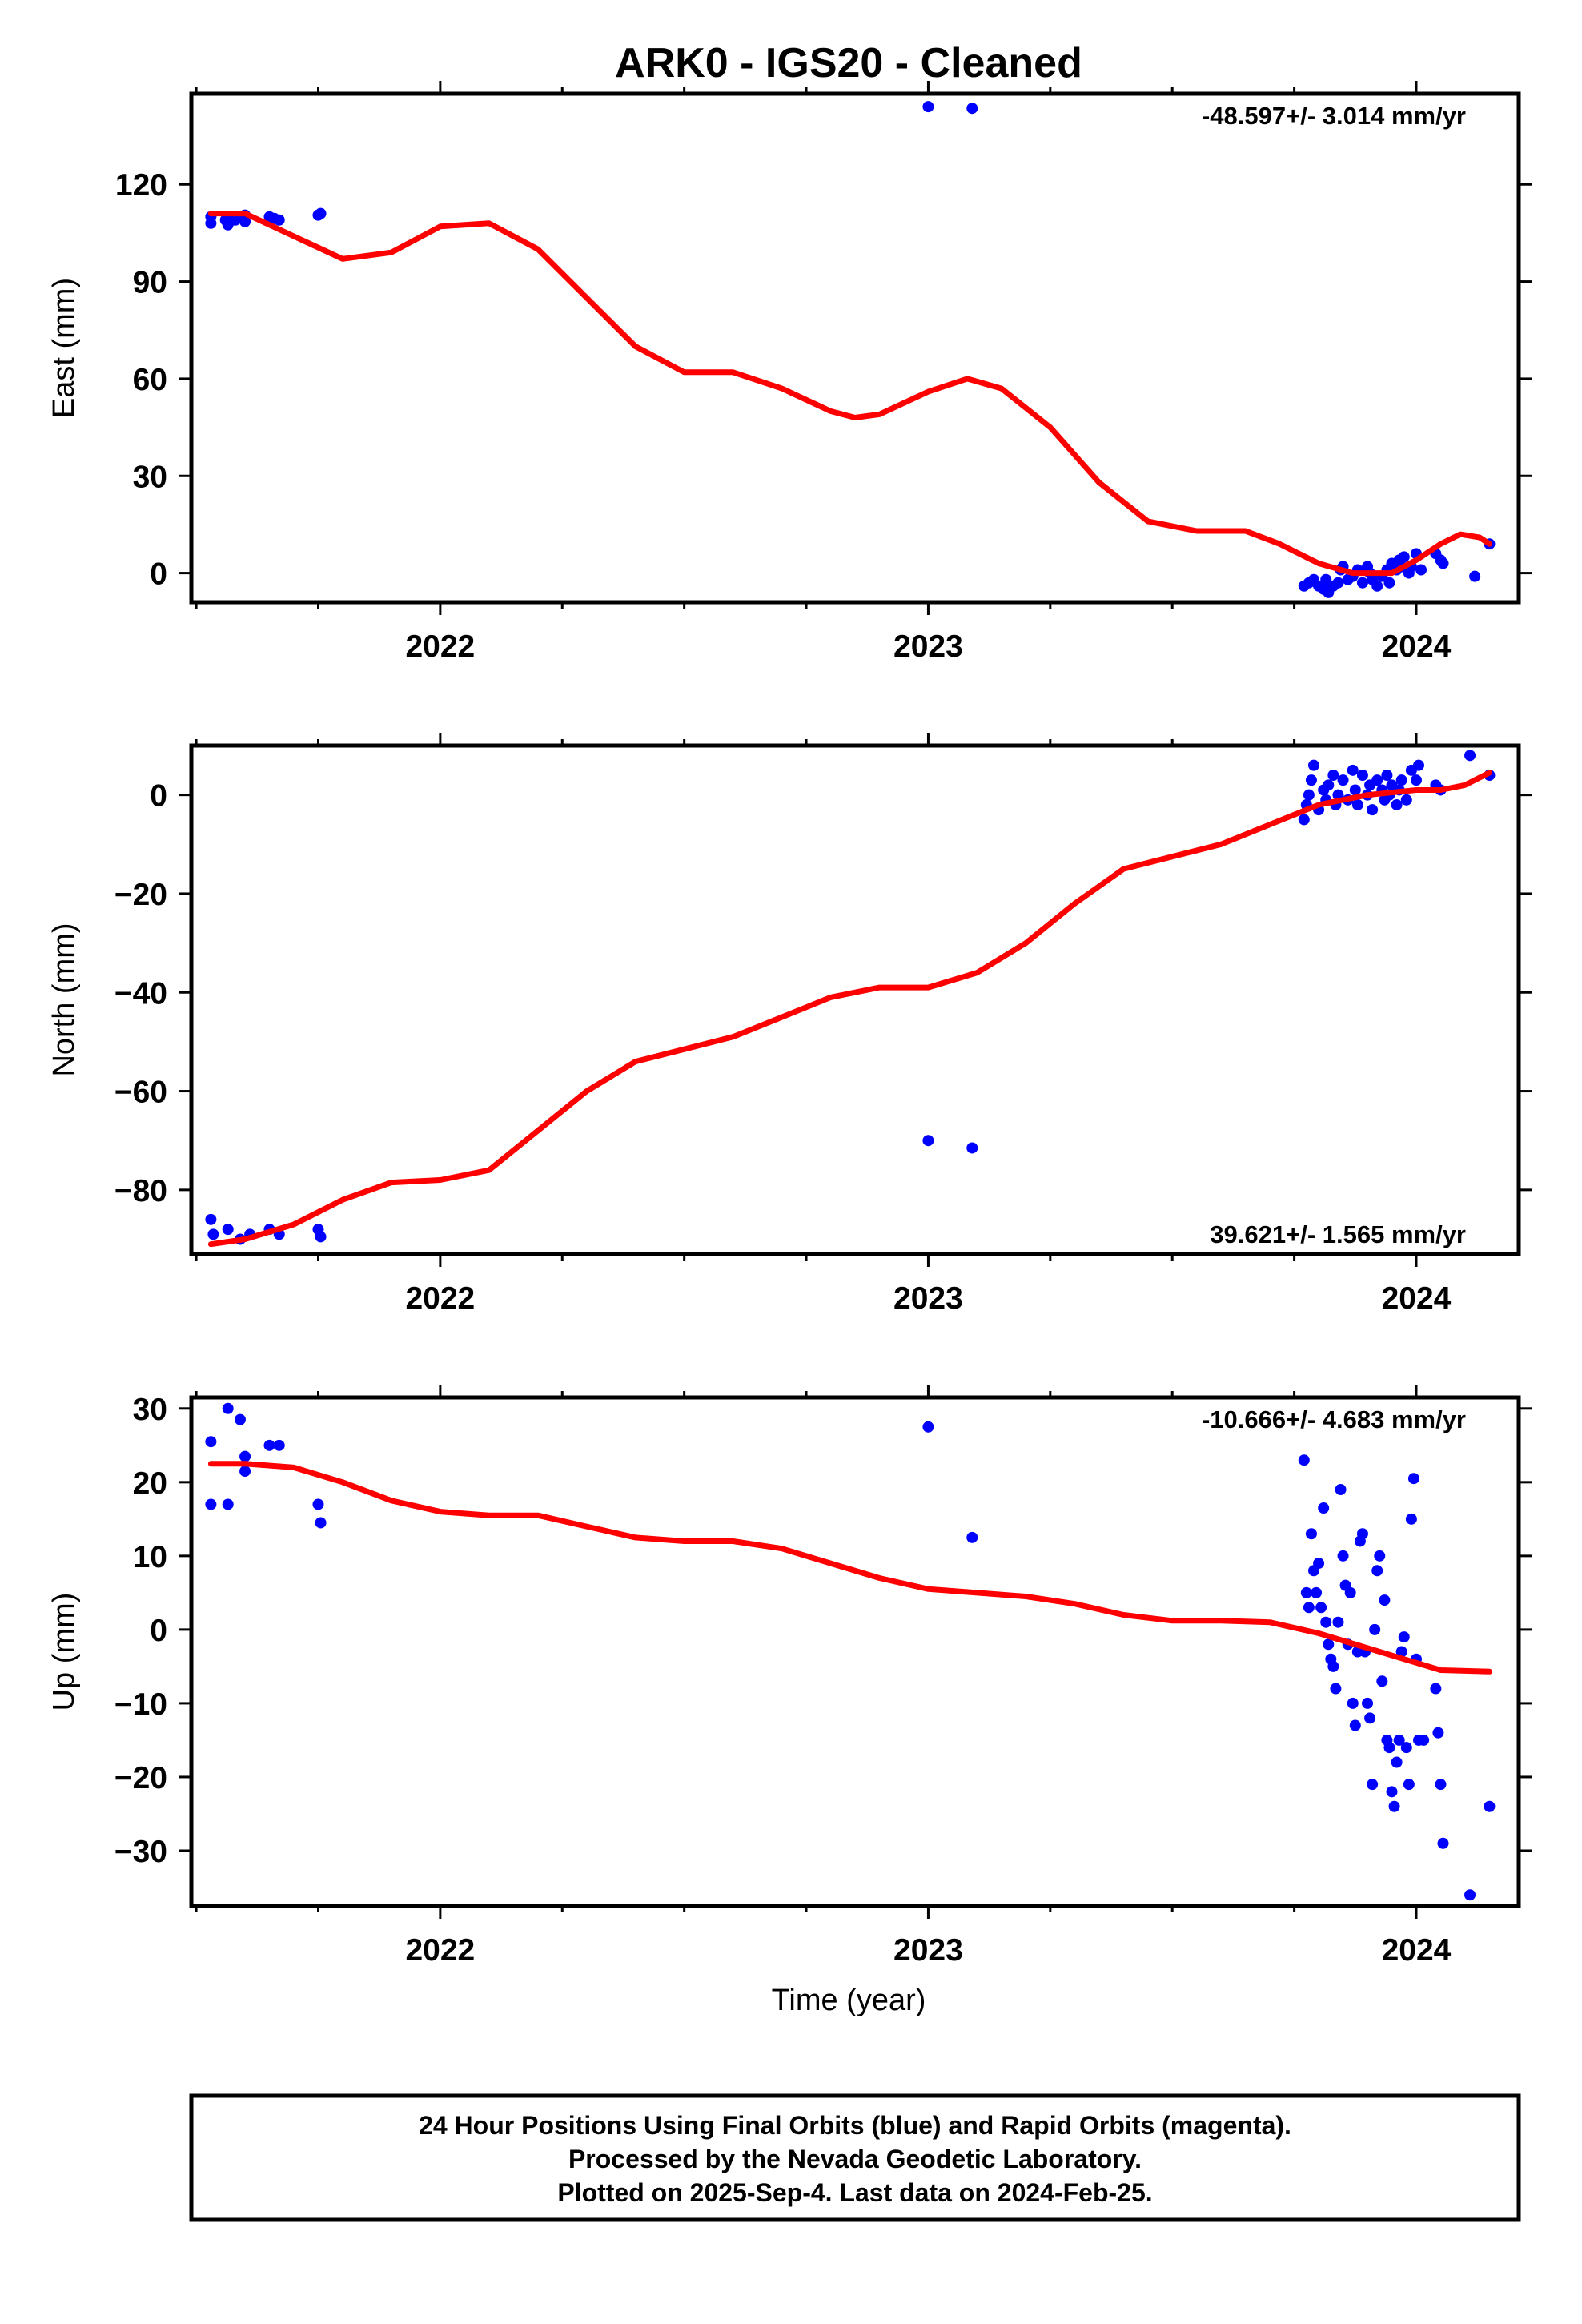  What do you see at coordinates (64, 1652) in the screenshot?
I see `y-axis-label: Up (mm)` at bounding box center [64, 1652].